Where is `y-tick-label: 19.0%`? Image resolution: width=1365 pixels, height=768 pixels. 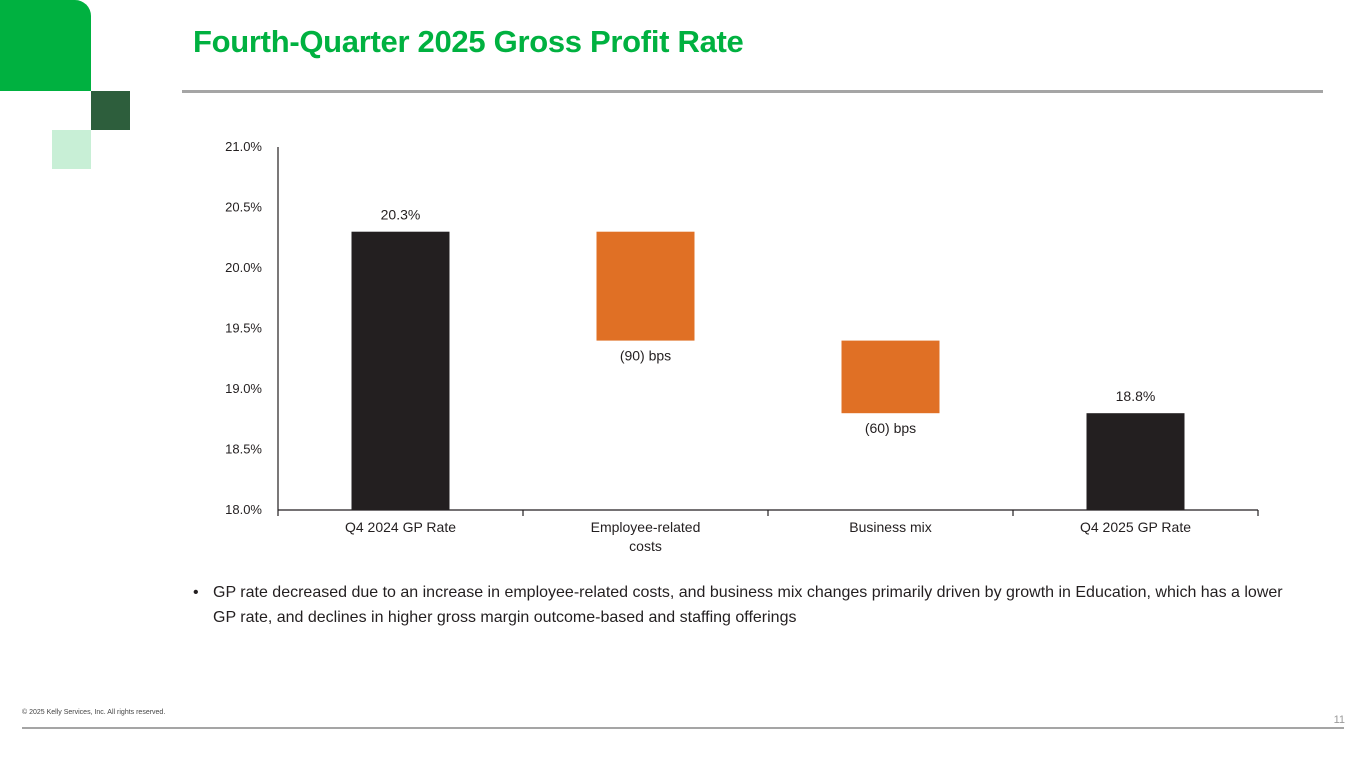 y-tick-label: 19.0% is located at coordinates (243, 388).